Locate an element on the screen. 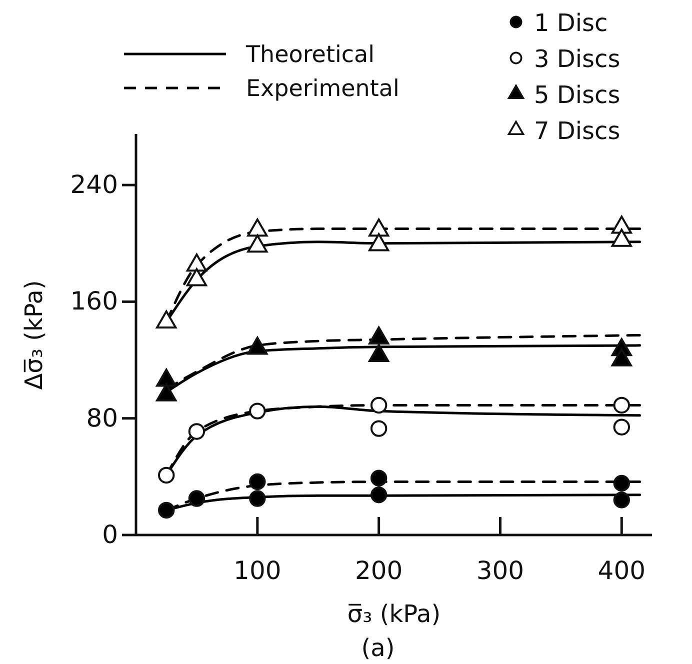 The height and width of the screenshot is (664, 692). legend-label: Theoretical is located at coordinates (309, 55).